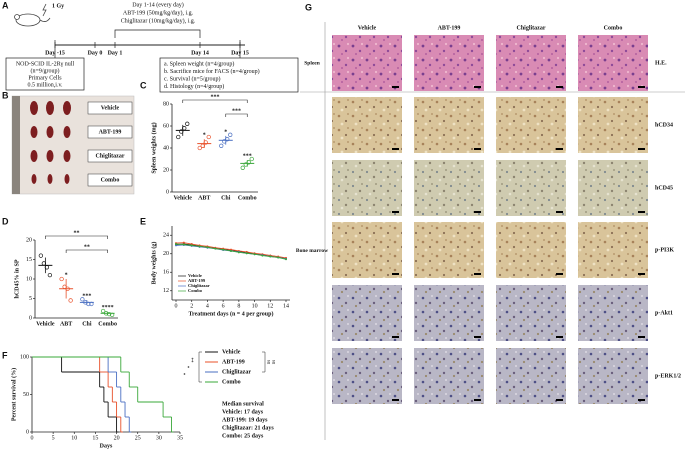 The image size is (685, 463). Describe the element at coordinates (117, 438) in the screenshot. I see `x-tick-label: 20` at that location.